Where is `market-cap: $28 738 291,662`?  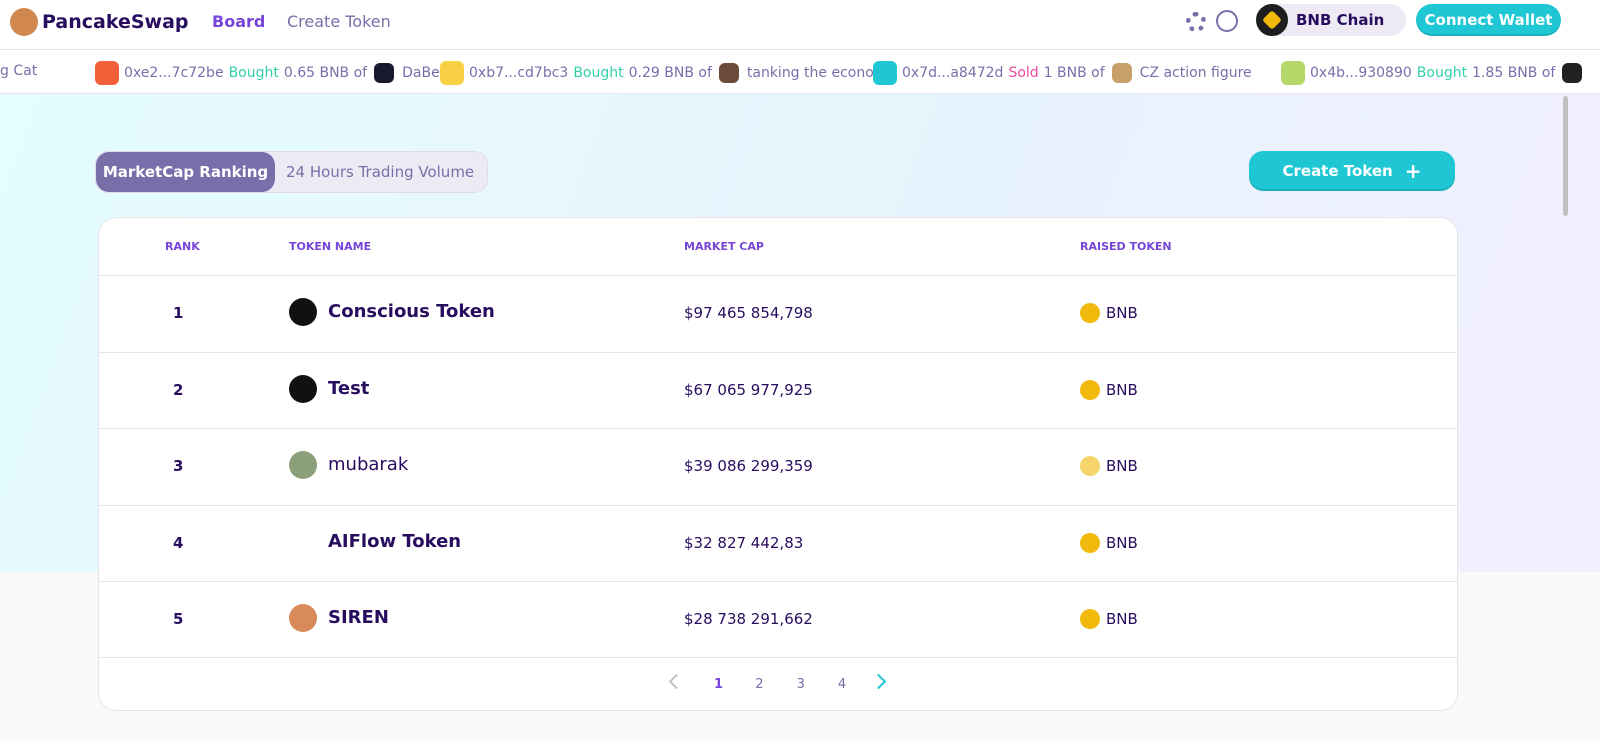
market-cap: $28 738 291,662 is located at coordinates (748, 619).